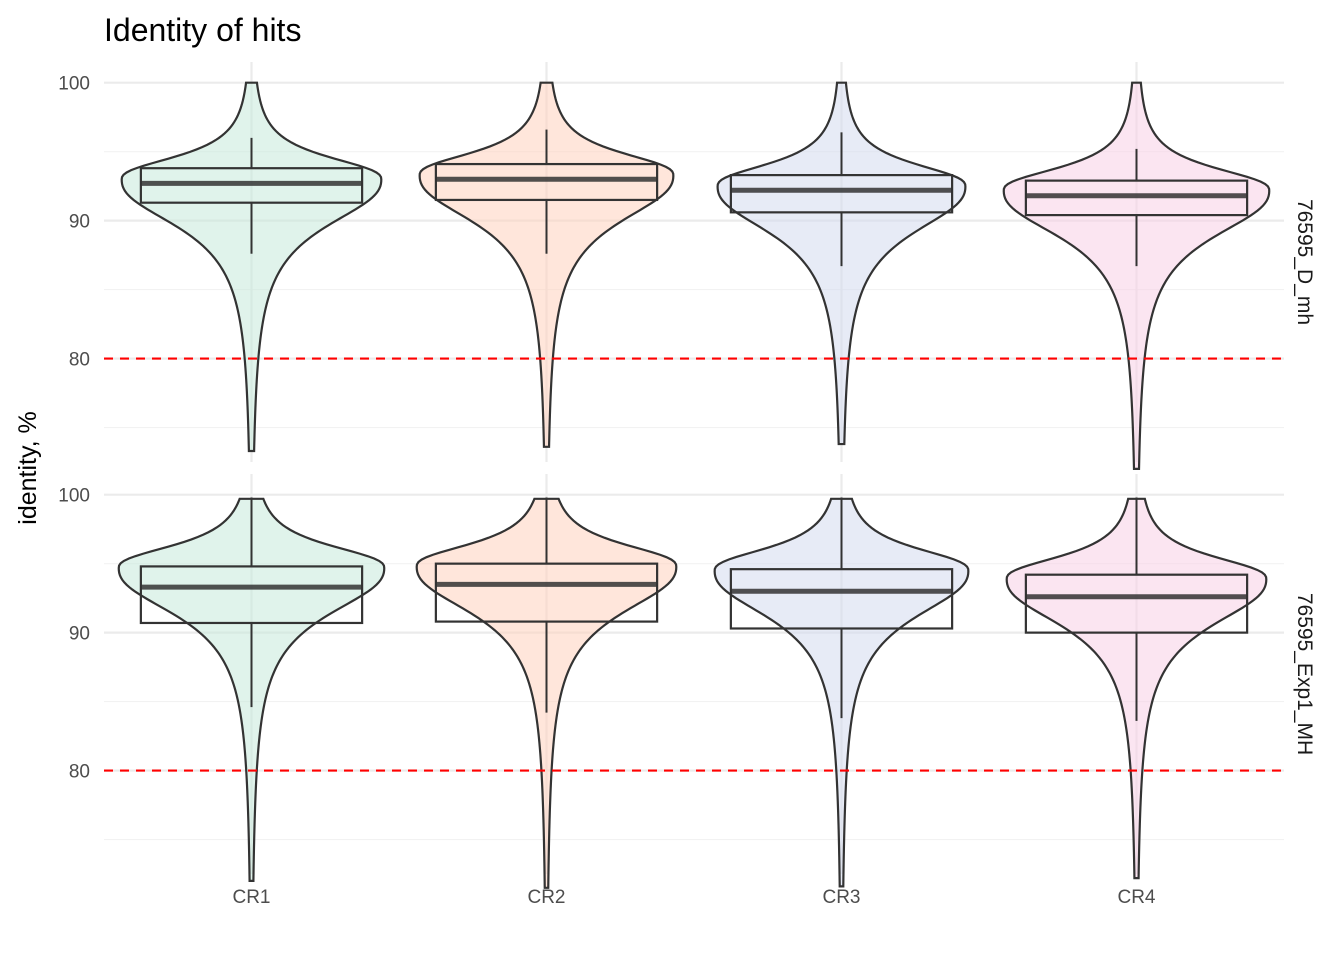 This screenshot has height=965, width=1344. I want to click on x-tick-label: CR2, so click(546, 897).